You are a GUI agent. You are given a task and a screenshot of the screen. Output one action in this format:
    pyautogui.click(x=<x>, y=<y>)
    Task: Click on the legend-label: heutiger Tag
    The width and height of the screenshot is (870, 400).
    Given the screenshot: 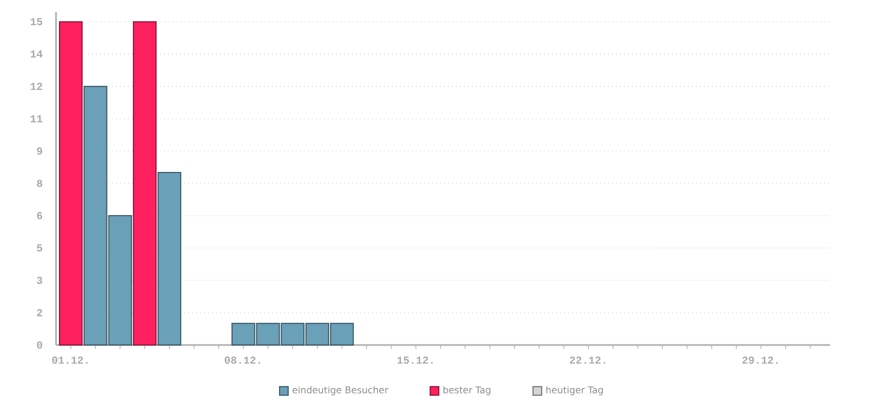 What is the action you would take?
    pyautogui.click(x=574, y=391)
    